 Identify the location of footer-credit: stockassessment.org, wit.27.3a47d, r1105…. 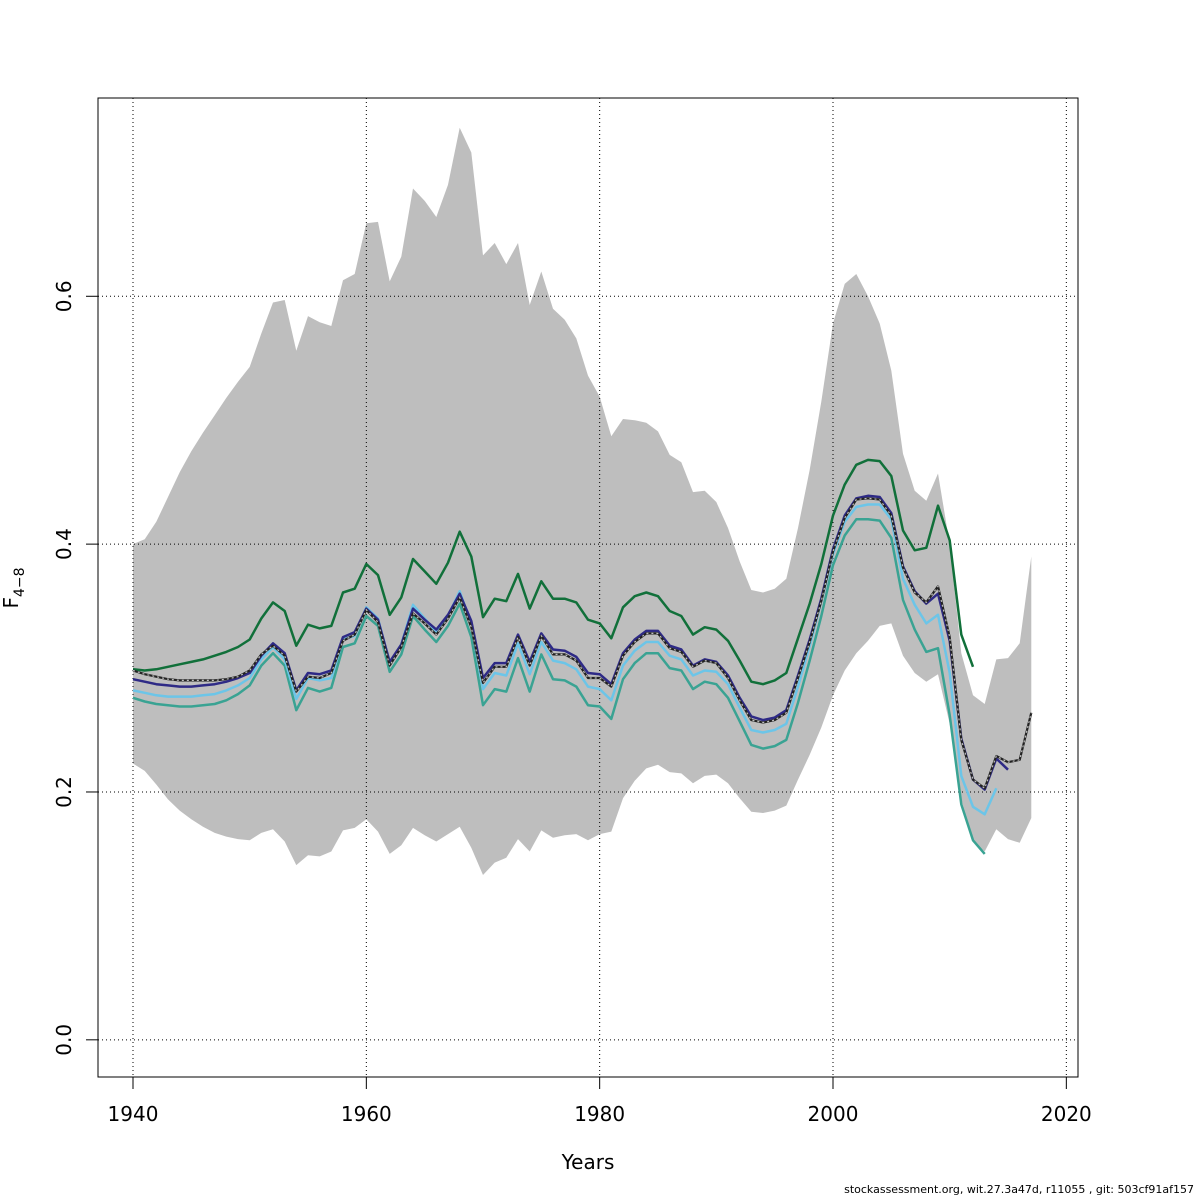
(1019, 1189).